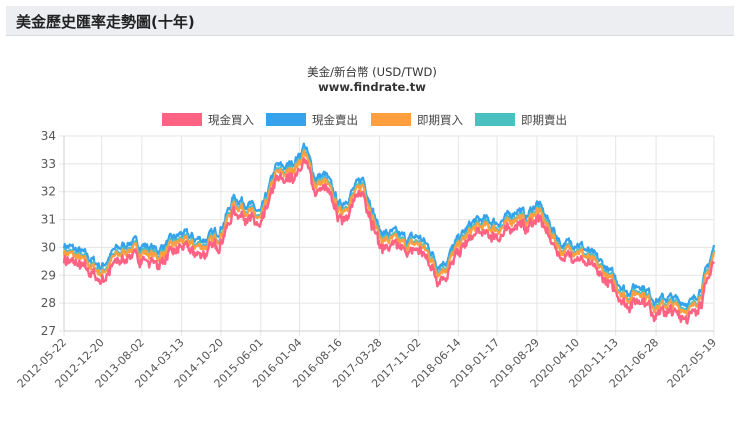 The height and width of the screenshot is (423, 746). Describe the element at coordinates (372, 72) in the screenshot. I see `chart-title: 美金/新台幣 (USD/TWD)` at that location.